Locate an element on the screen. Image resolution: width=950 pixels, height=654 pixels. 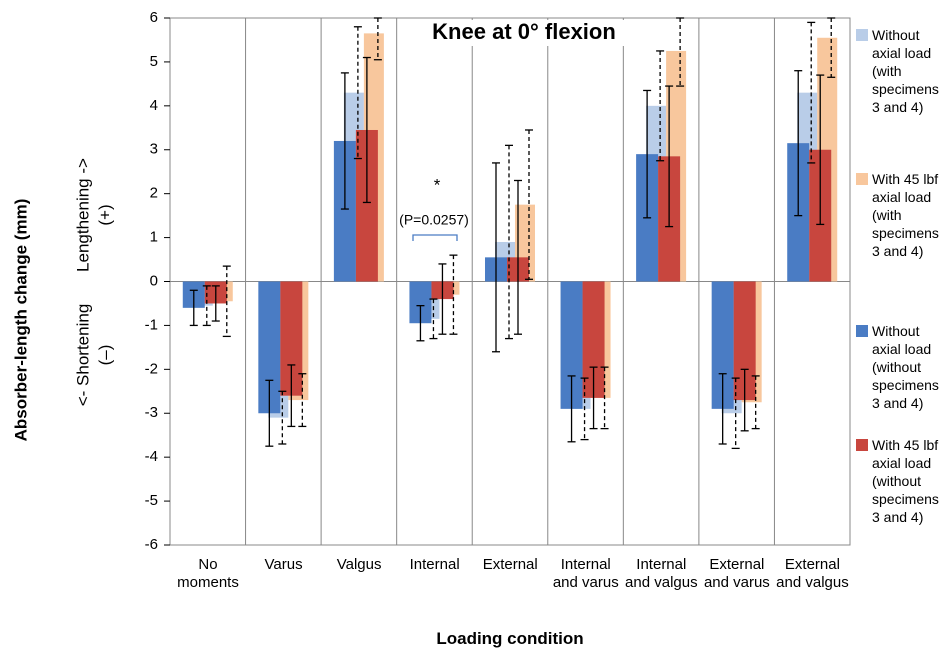
y-tick-label: 2 is located at coordinates (154, 193).